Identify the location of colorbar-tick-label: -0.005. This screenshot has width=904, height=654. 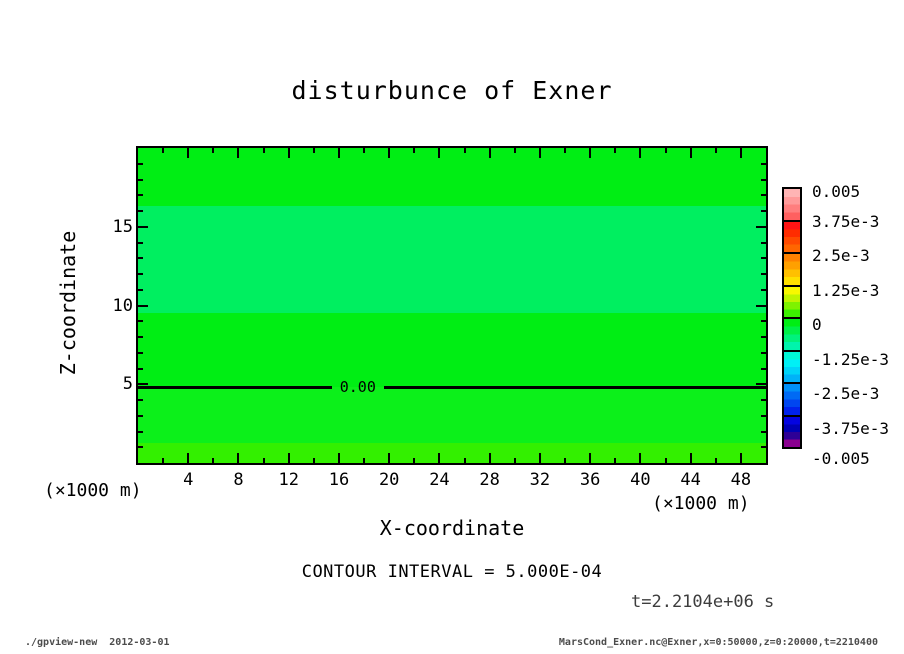
(841, 458).